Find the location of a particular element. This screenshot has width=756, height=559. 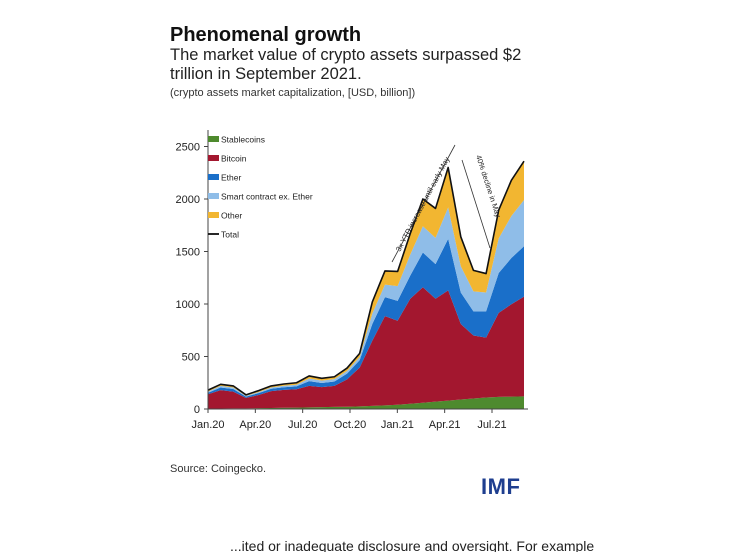

area-ether is located at coordinates (366, 318).